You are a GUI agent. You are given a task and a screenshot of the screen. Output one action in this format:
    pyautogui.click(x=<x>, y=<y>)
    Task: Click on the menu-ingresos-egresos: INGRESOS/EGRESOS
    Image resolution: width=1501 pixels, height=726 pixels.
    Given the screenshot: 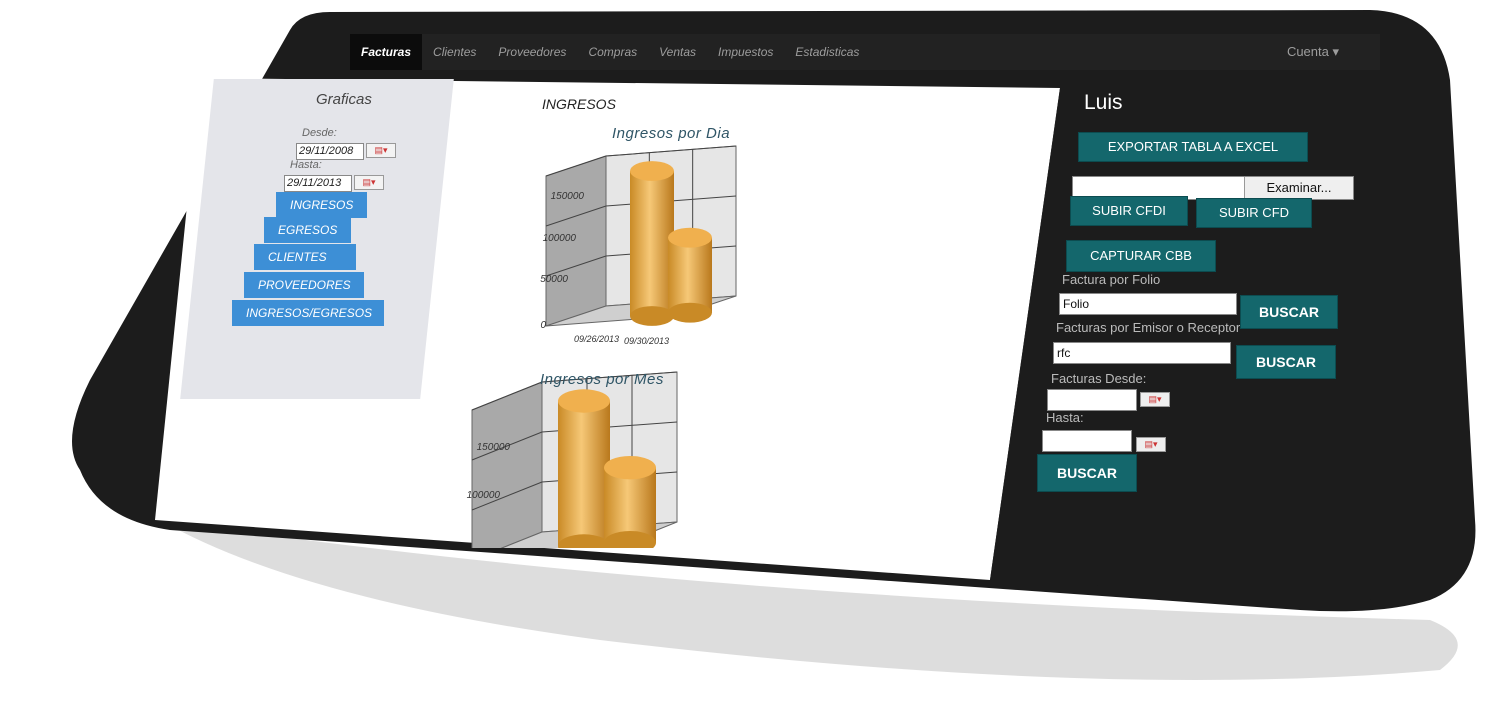 What is the action you would take?
    pyautogui.click(x=308, y=313)
    